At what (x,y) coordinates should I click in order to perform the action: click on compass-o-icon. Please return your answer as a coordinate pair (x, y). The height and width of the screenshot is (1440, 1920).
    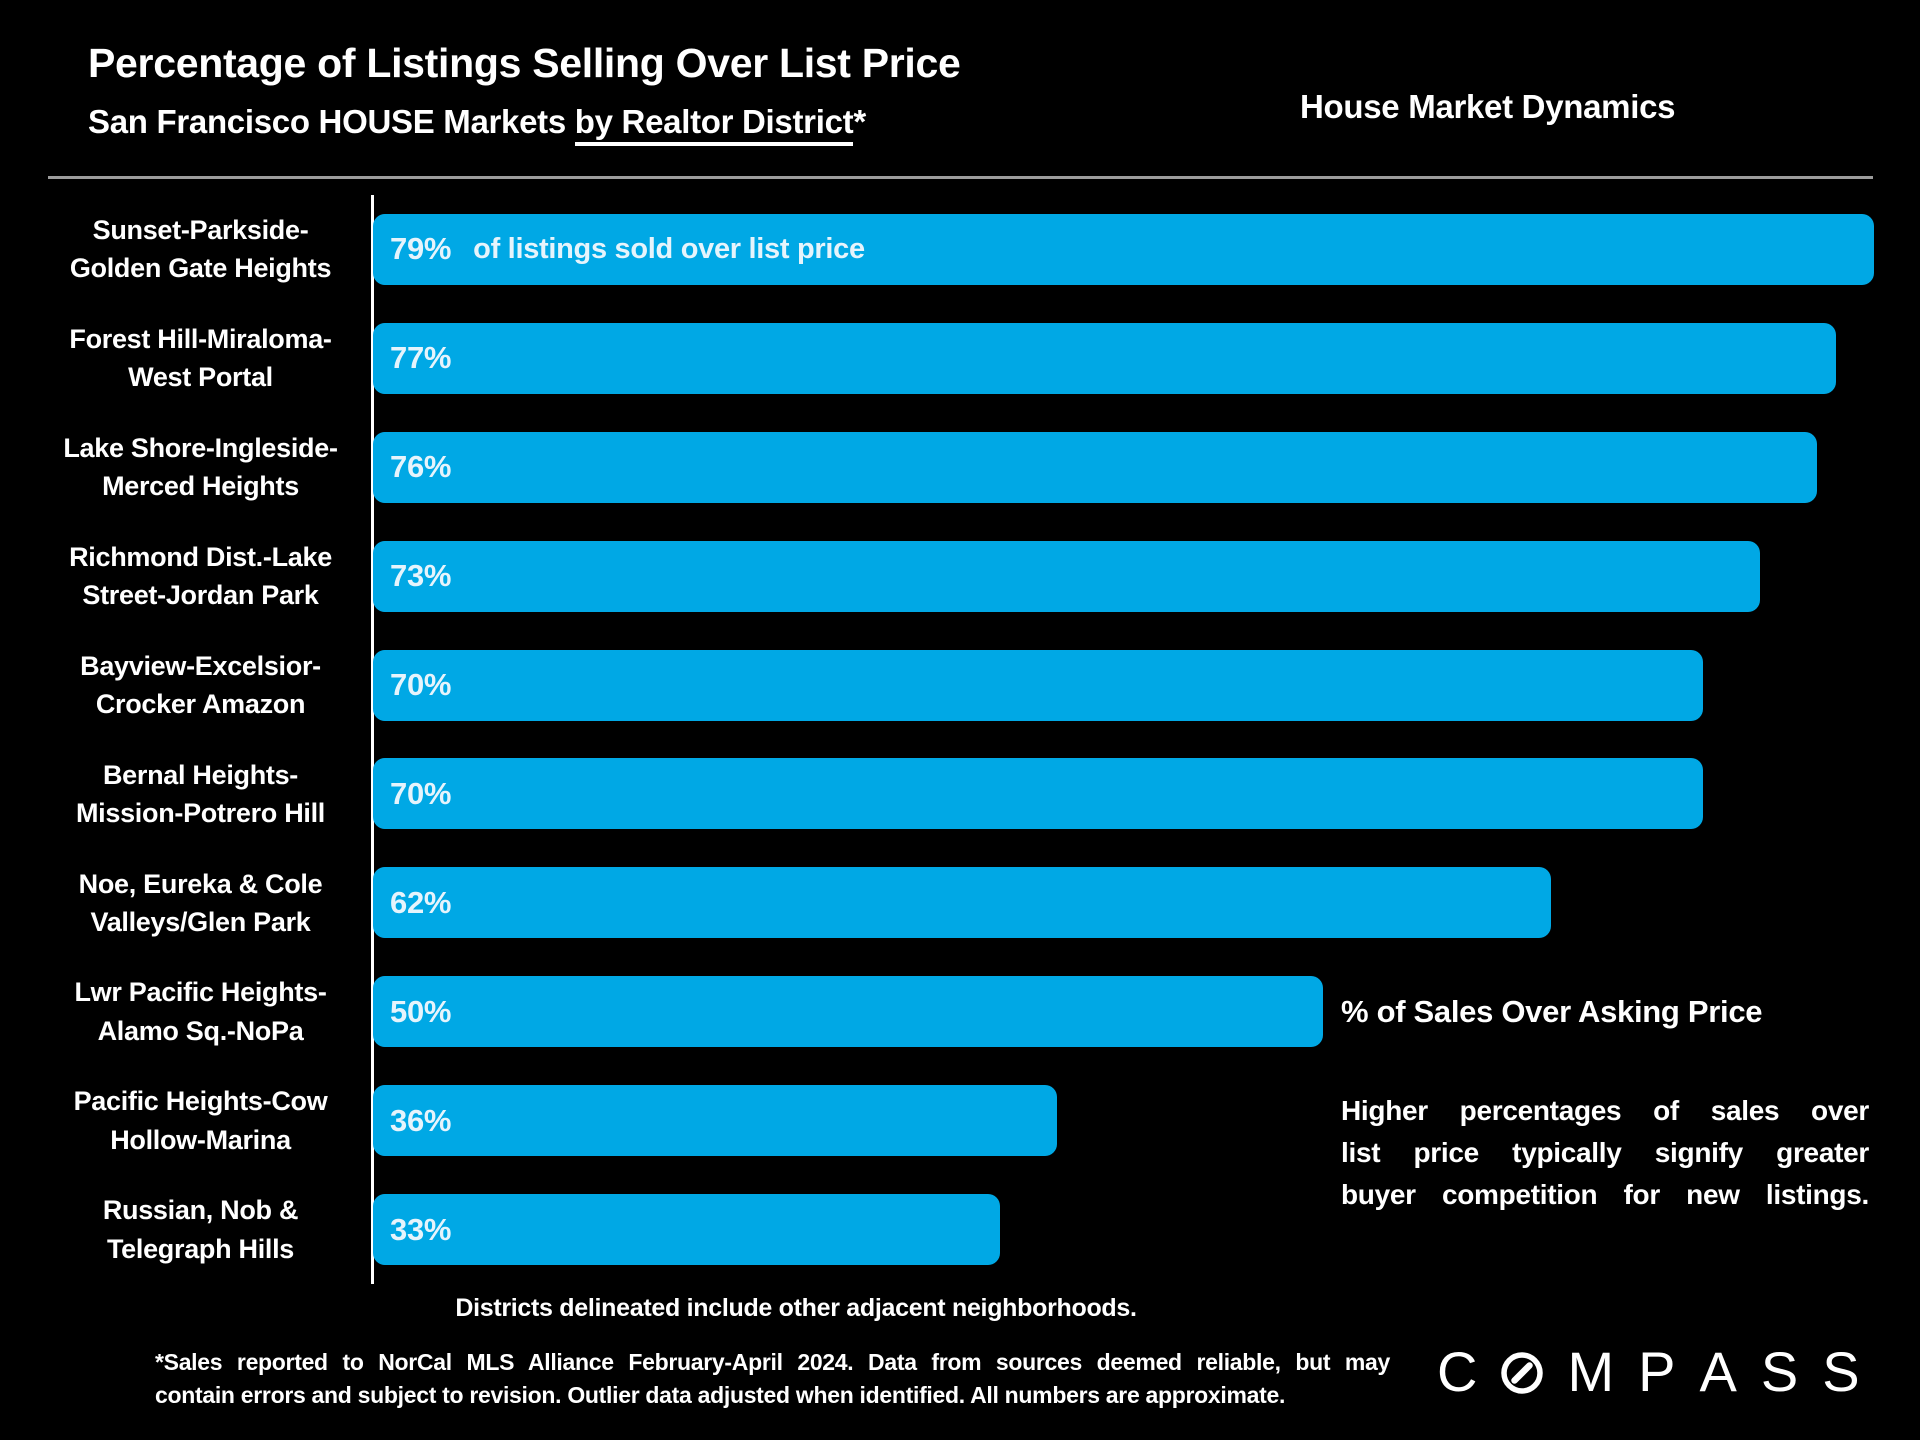
    Looking at the image, I should click on (1522, 1373).